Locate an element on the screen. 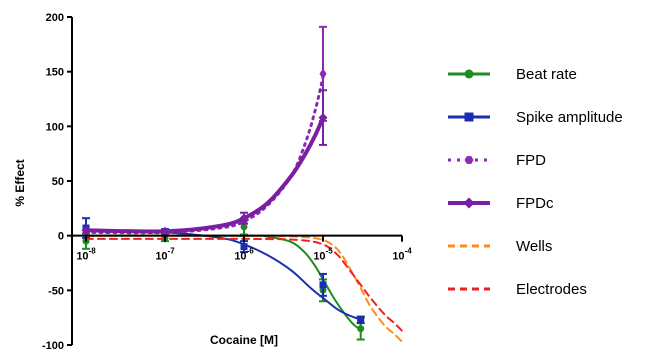  legend-label: Spike amplitude is located at coordinates (569, 117).